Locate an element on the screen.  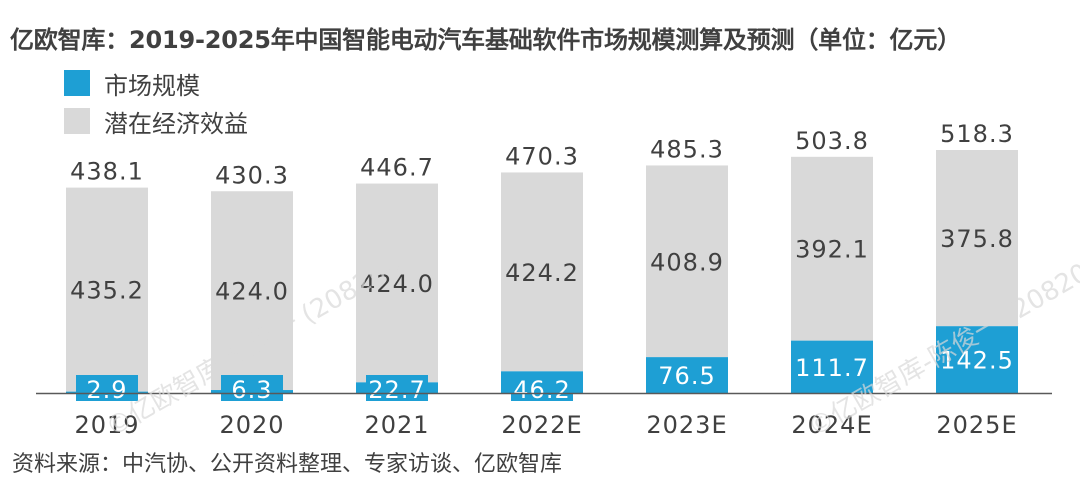
potential-label: 375.8 is located at coordinates (977, 239).